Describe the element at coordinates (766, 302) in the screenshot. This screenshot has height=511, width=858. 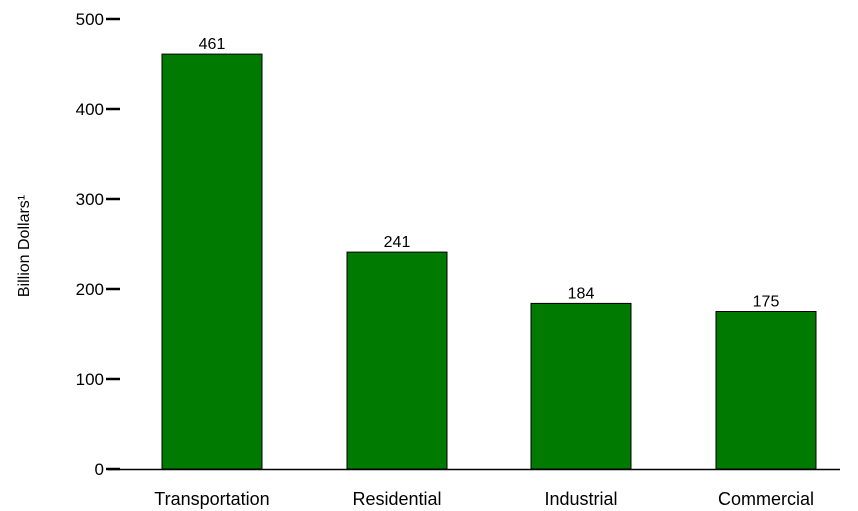
I see `data-label: 175` at that location.